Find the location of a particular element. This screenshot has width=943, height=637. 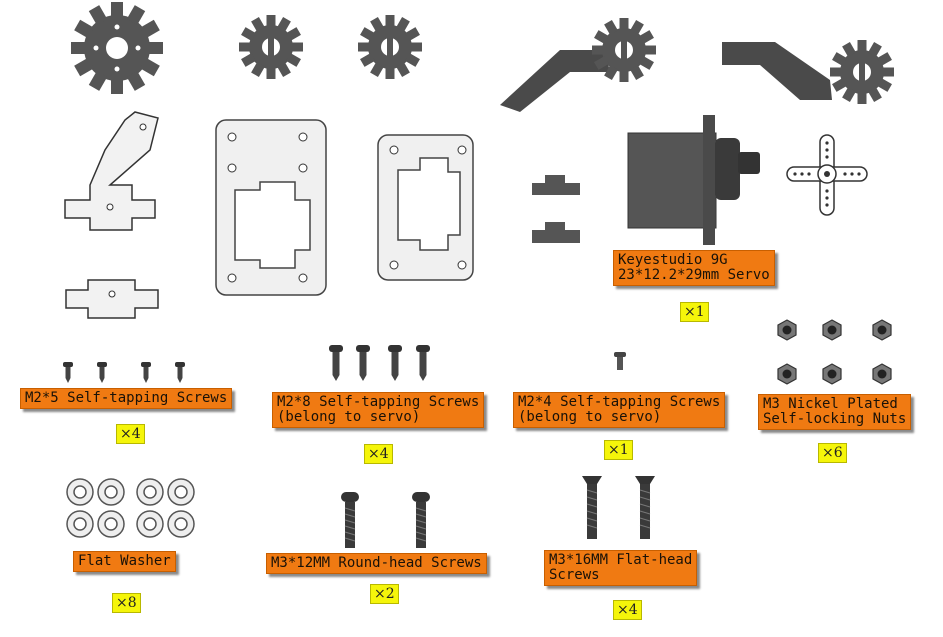

m2x5-quantity: ×4 is located at coordinates (130, 434).